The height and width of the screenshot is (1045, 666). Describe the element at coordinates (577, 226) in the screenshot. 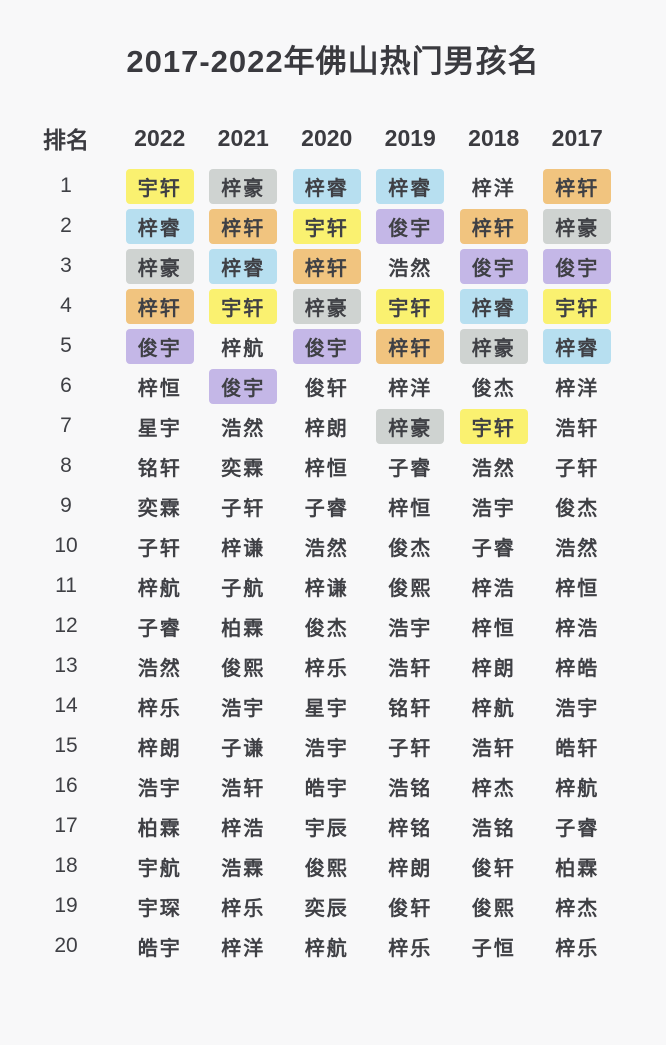

I see `highlighted-name: 梓豪` at that location.